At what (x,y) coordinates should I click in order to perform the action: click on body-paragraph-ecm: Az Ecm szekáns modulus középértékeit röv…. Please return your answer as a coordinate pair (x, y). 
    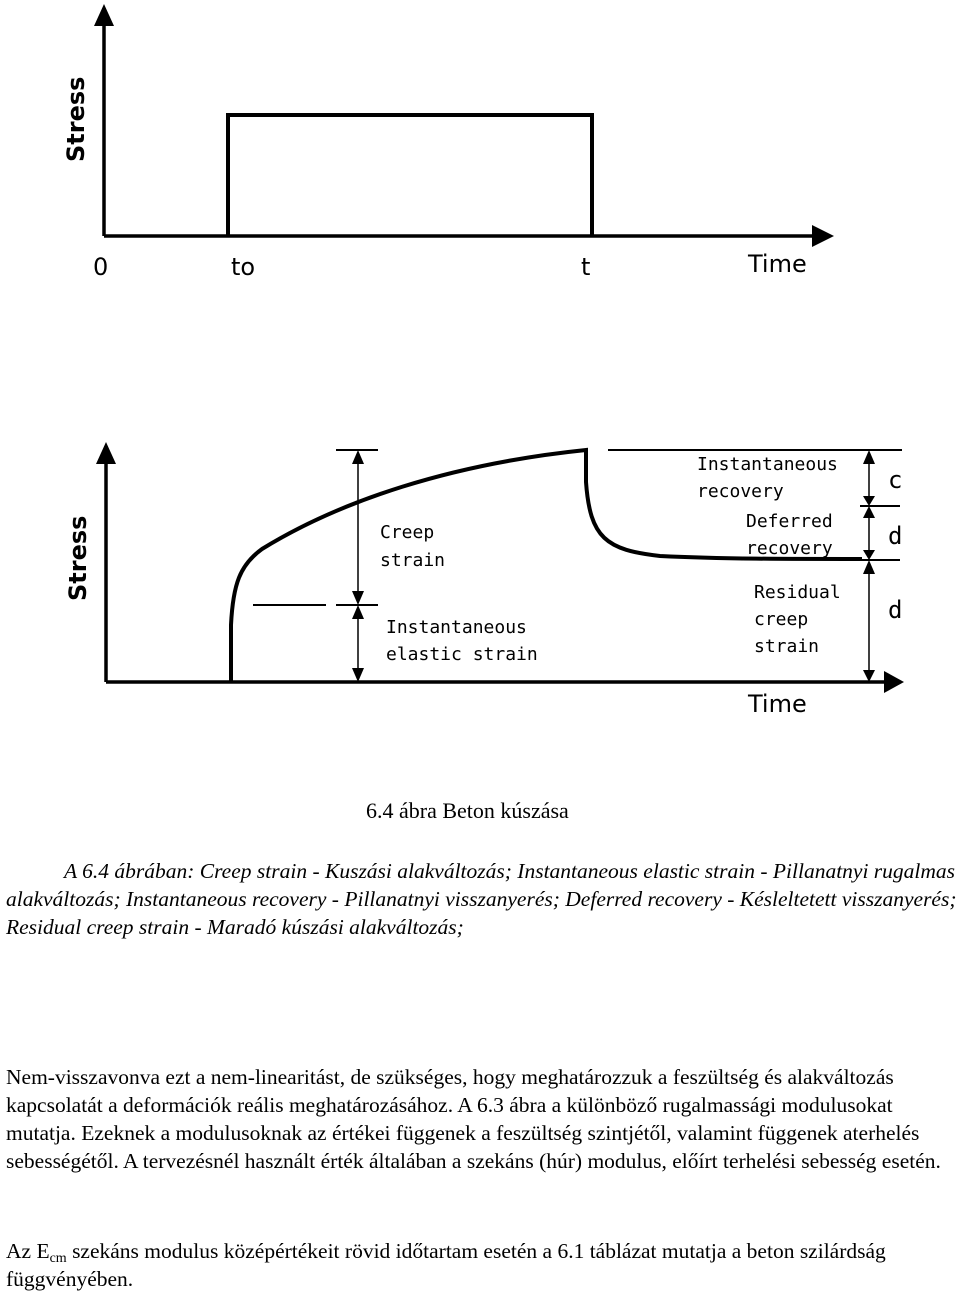
    Looking at the image, I should click on (482, 1265).